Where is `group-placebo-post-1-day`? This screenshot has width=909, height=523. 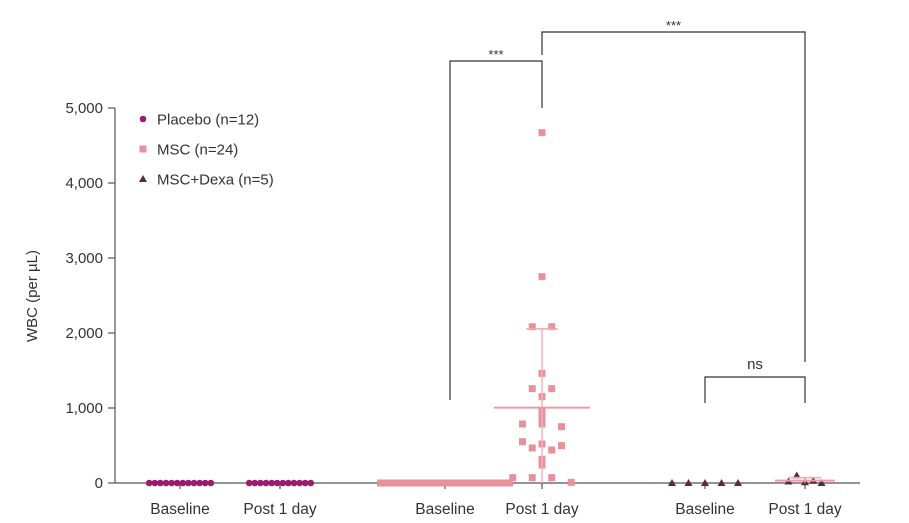
group-placebo-post-1-day is located at coordinates (280, 483).